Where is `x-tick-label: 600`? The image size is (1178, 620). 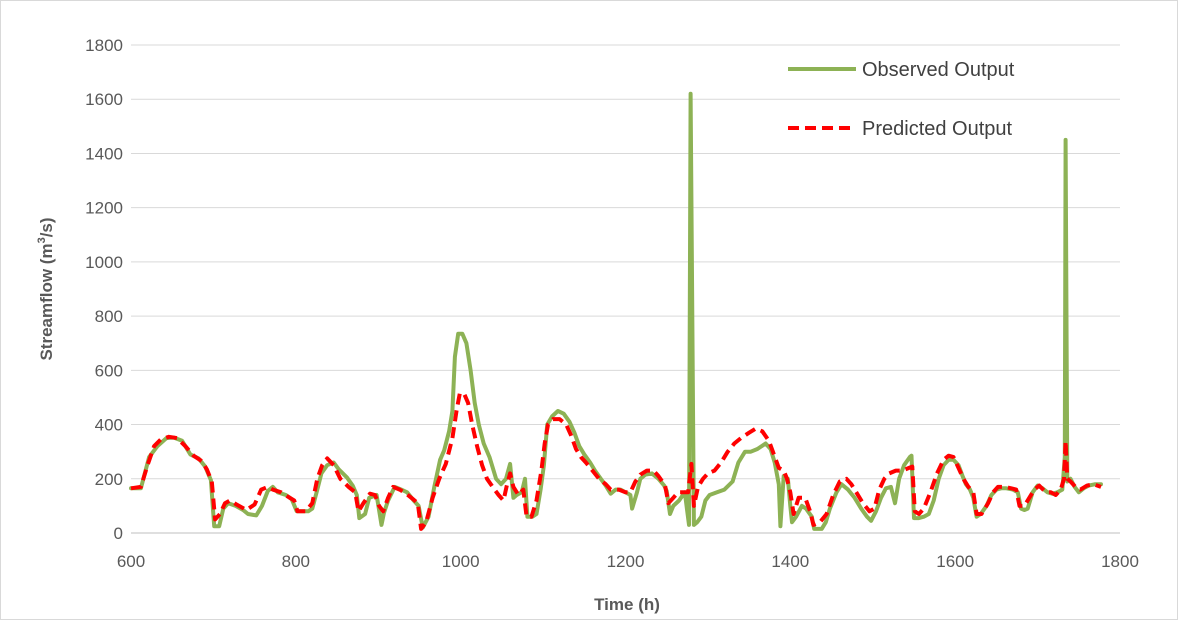 x-tick-label: 600 is located at coordinates (131, 561).